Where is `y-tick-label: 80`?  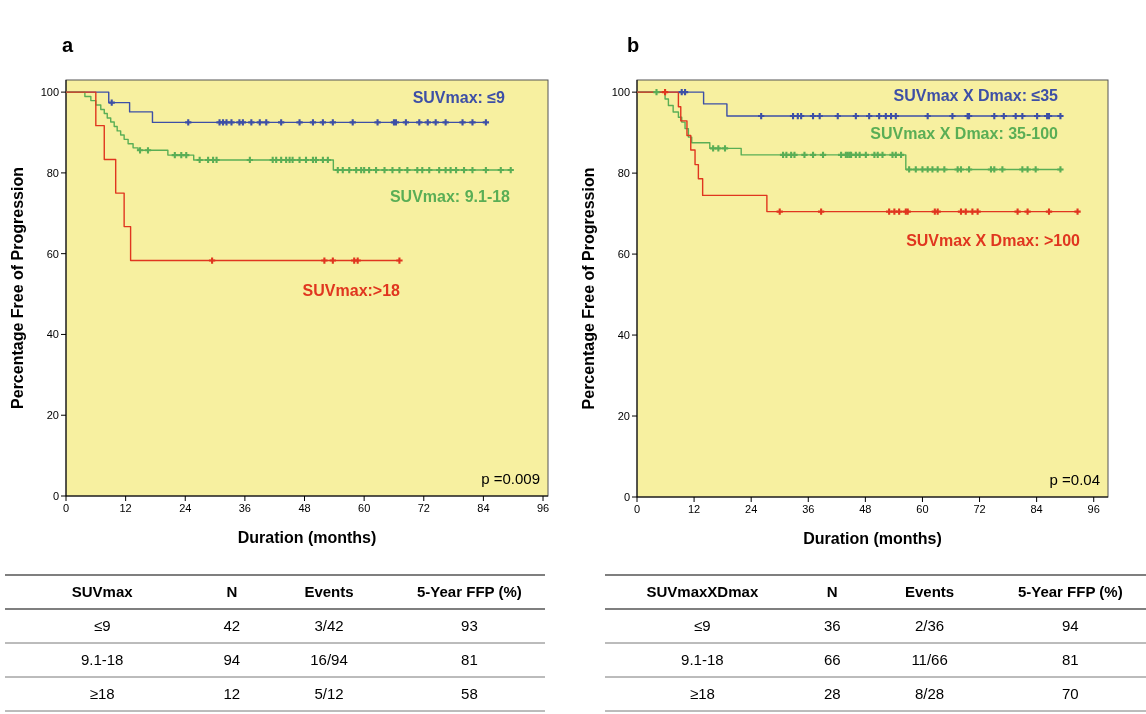 y-tick-label: 80 is located at coordinates (623, 173).